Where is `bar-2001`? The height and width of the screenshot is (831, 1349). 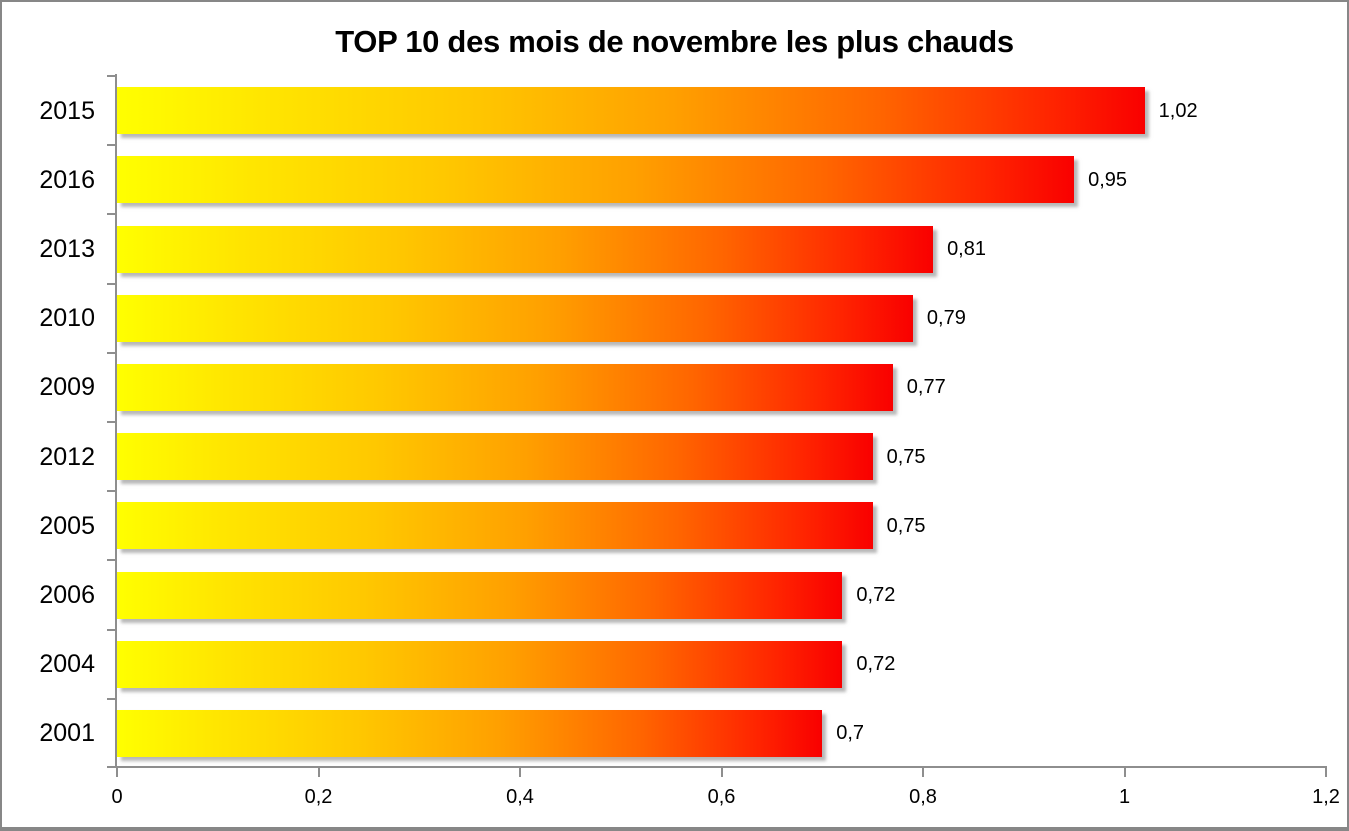
bar-2001 is located at coordinates (470, 733).